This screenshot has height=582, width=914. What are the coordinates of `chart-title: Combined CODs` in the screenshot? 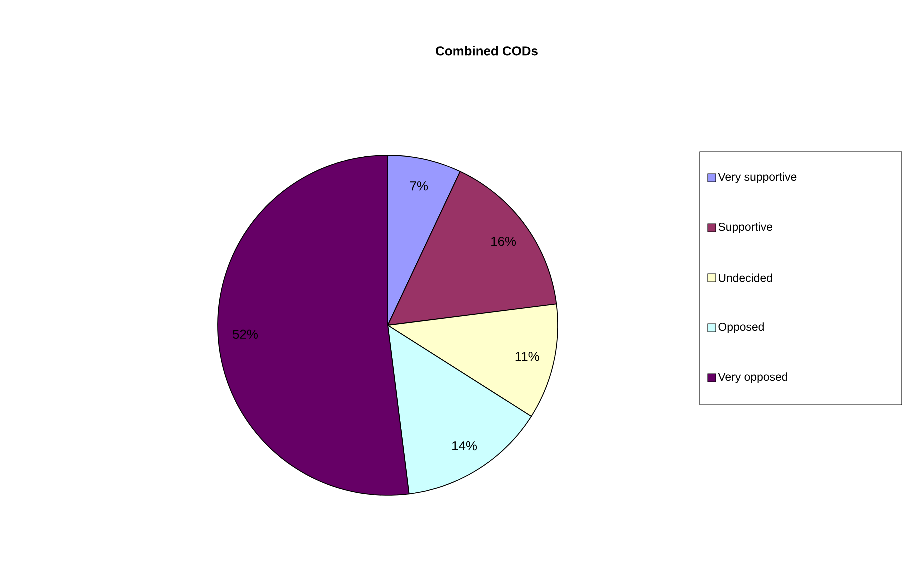 It's located at (487, 51).